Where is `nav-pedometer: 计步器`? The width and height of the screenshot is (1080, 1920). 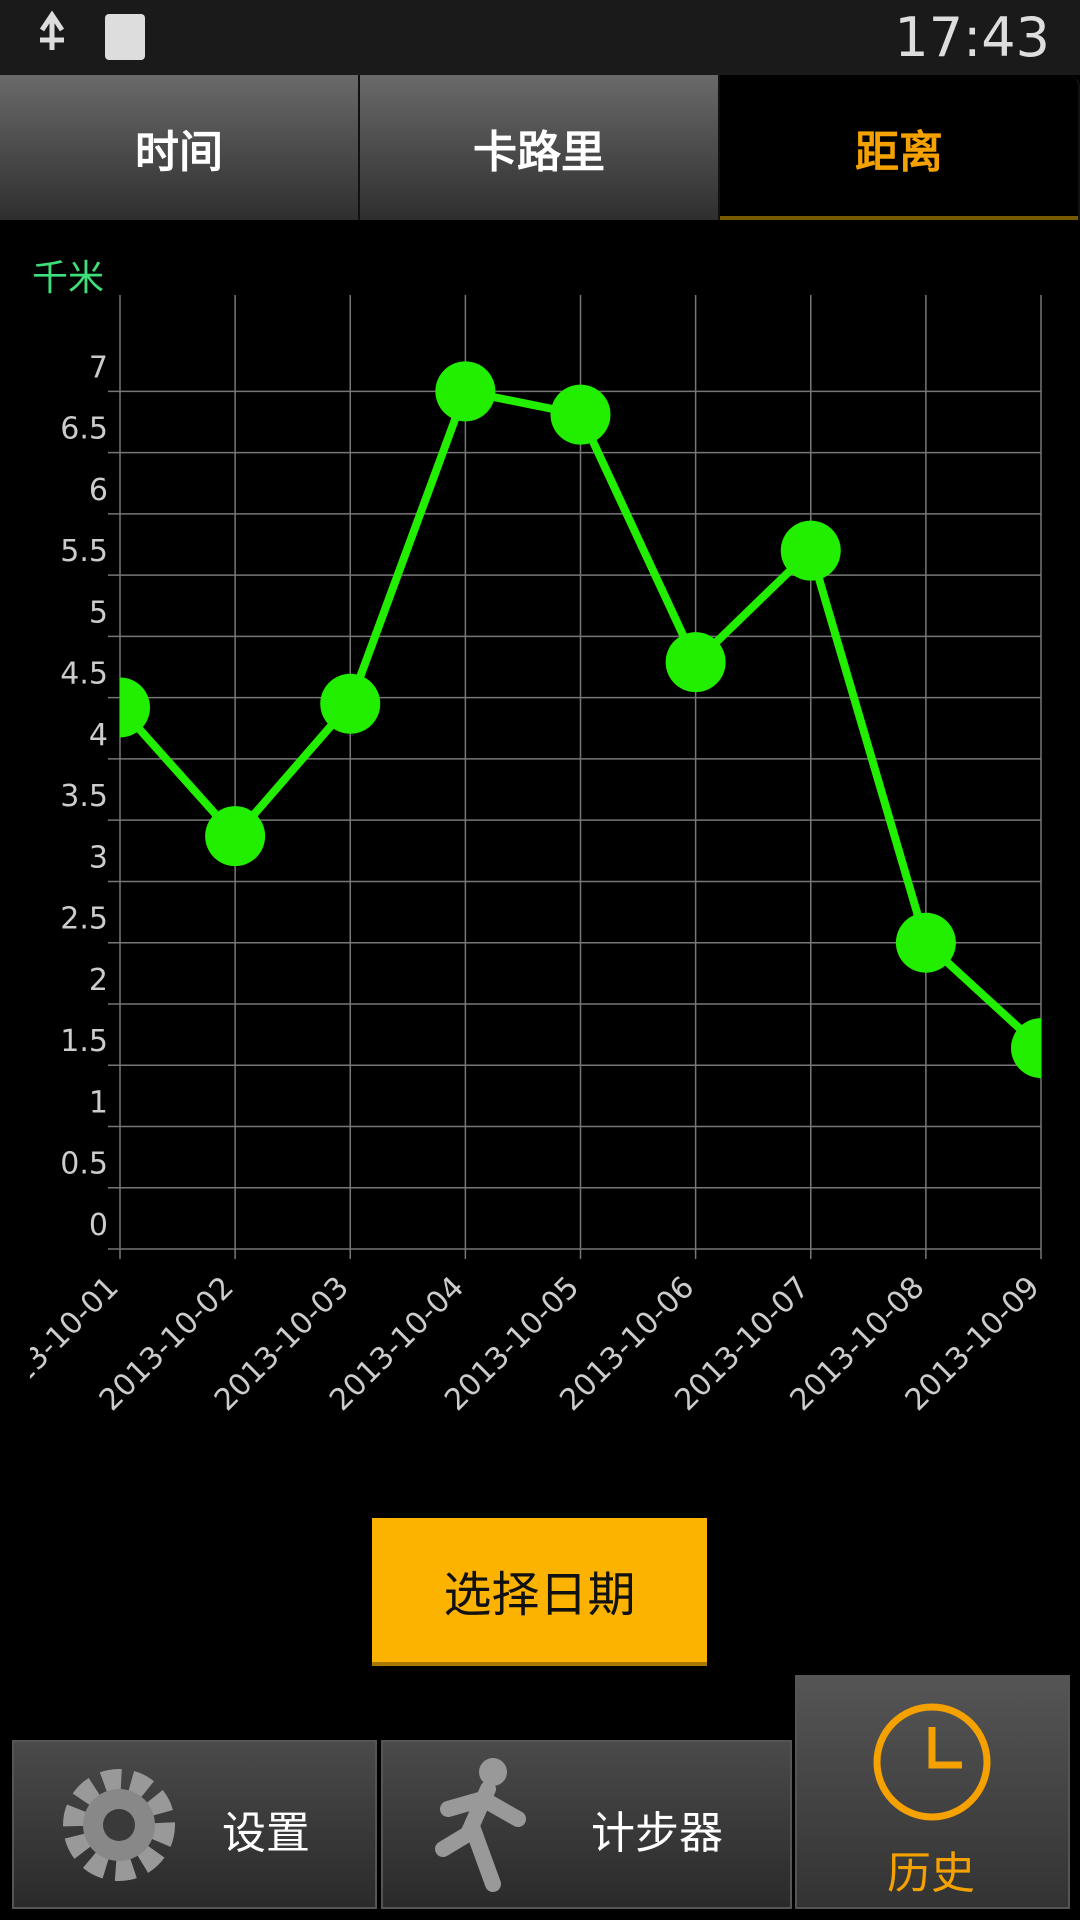 nav-pedometer: 计步器 is located at coordinates (586, 1824).